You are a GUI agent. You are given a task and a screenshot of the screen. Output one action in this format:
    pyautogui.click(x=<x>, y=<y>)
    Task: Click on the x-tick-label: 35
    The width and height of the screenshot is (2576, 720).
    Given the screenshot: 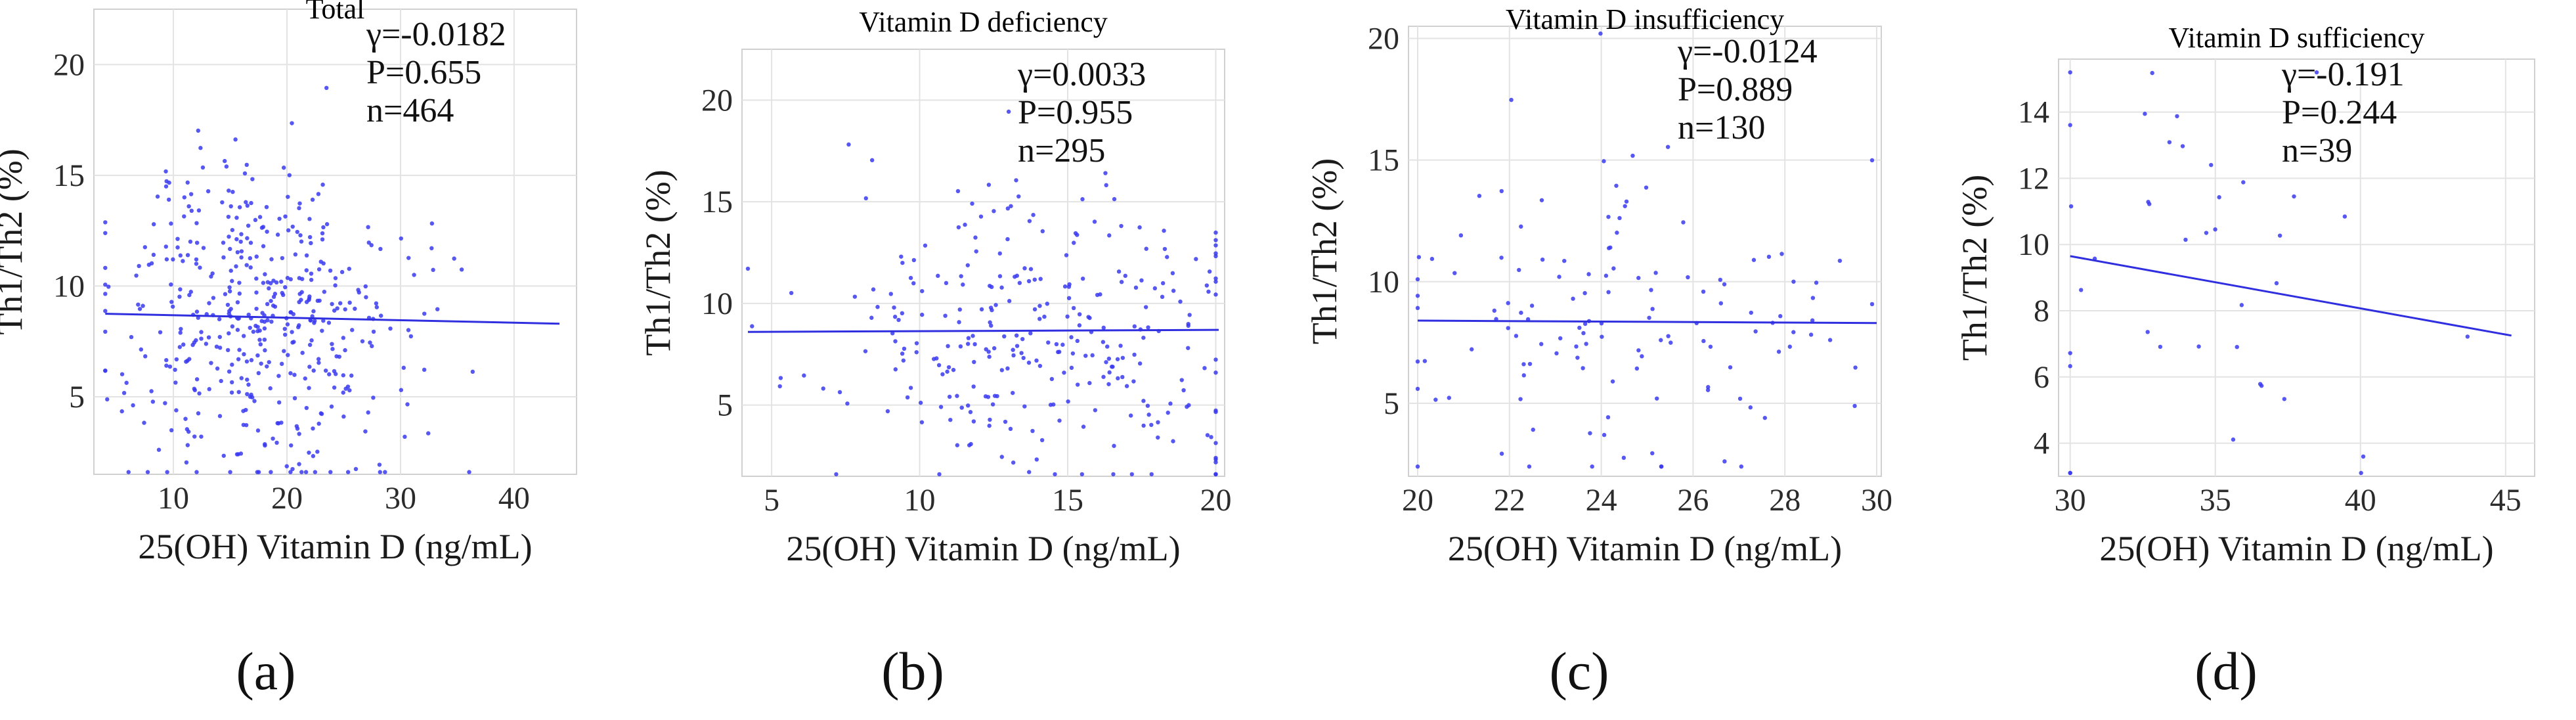 What is the action you would take?
    pyautogui.click(x=2215, y=500)
    